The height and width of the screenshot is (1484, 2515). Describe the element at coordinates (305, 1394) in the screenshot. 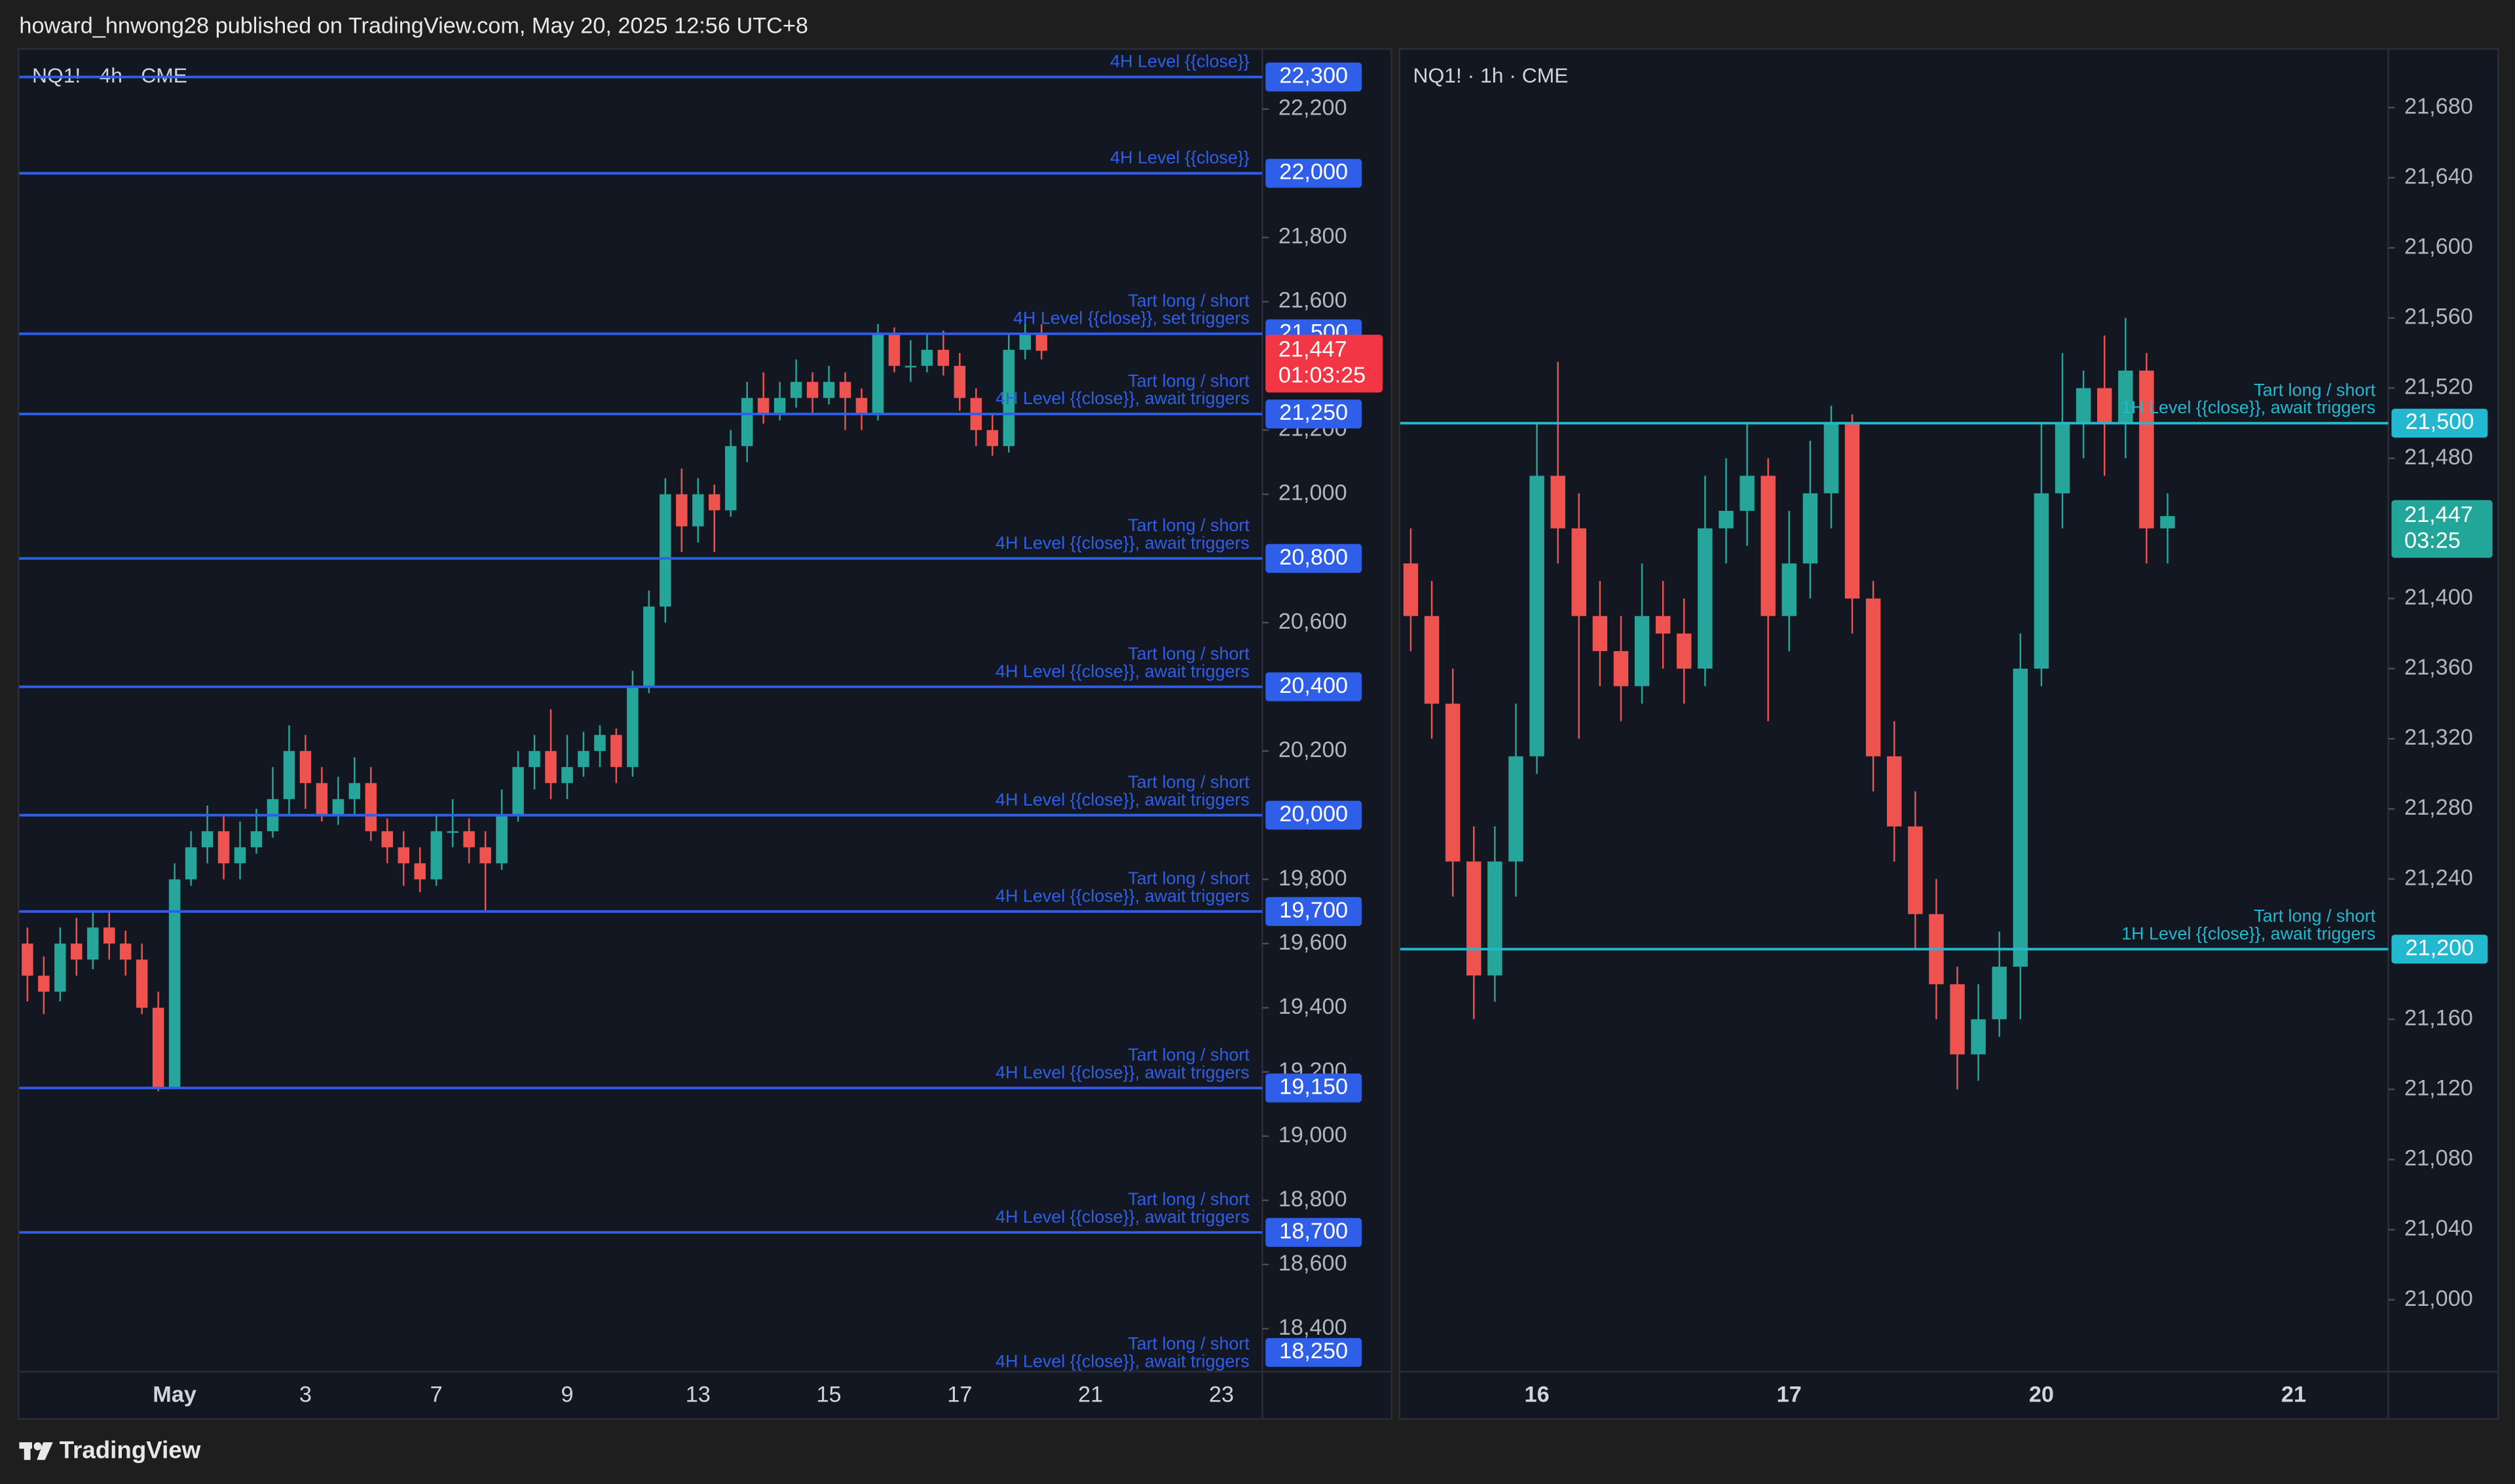

I see `x-tick-label: 3` at that location.